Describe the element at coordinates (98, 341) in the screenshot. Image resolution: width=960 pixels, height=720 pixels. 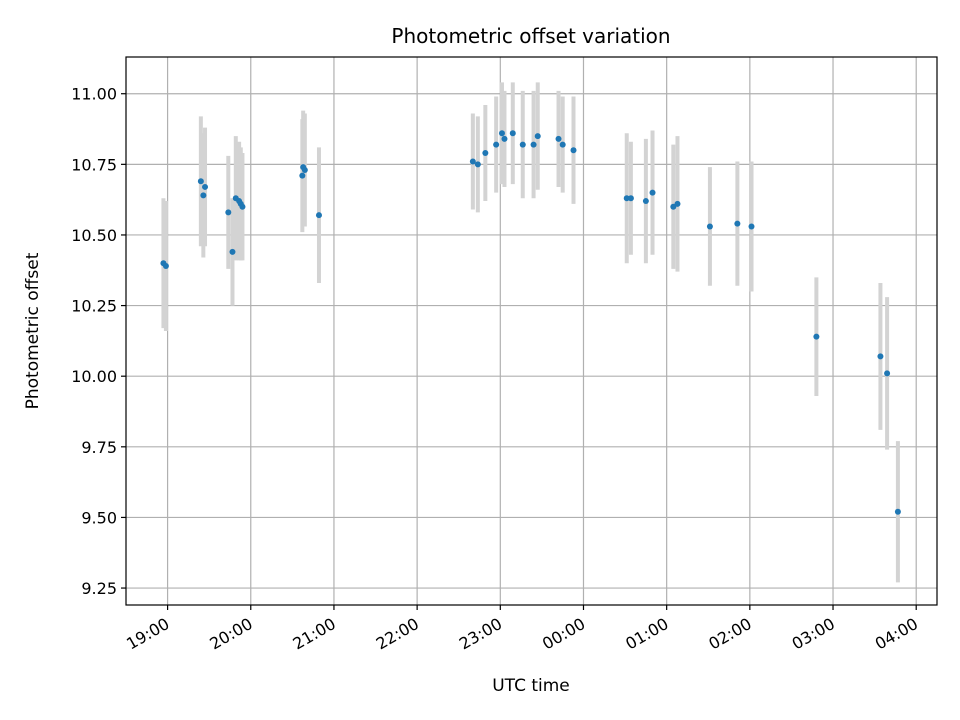
I see `y-axis-ticks: 9.25 9.50 9.75 10.00 10.25 10.50 10.75 11.00` at that location.